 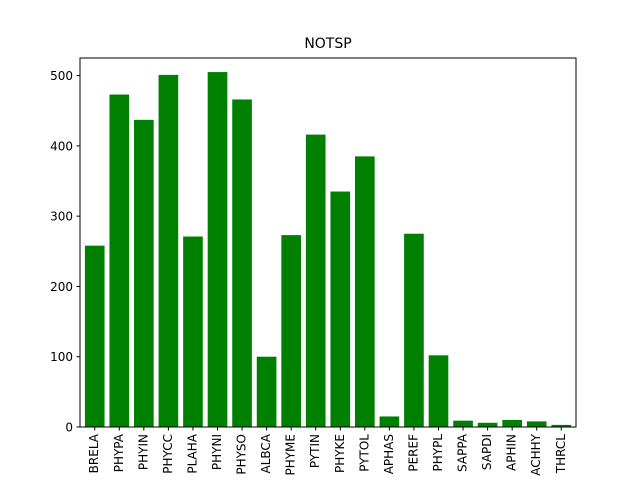 What do you see at coordinates (340, 309) in the screenshot?
I see `bar-phyke` at bounding box center [340, 309].